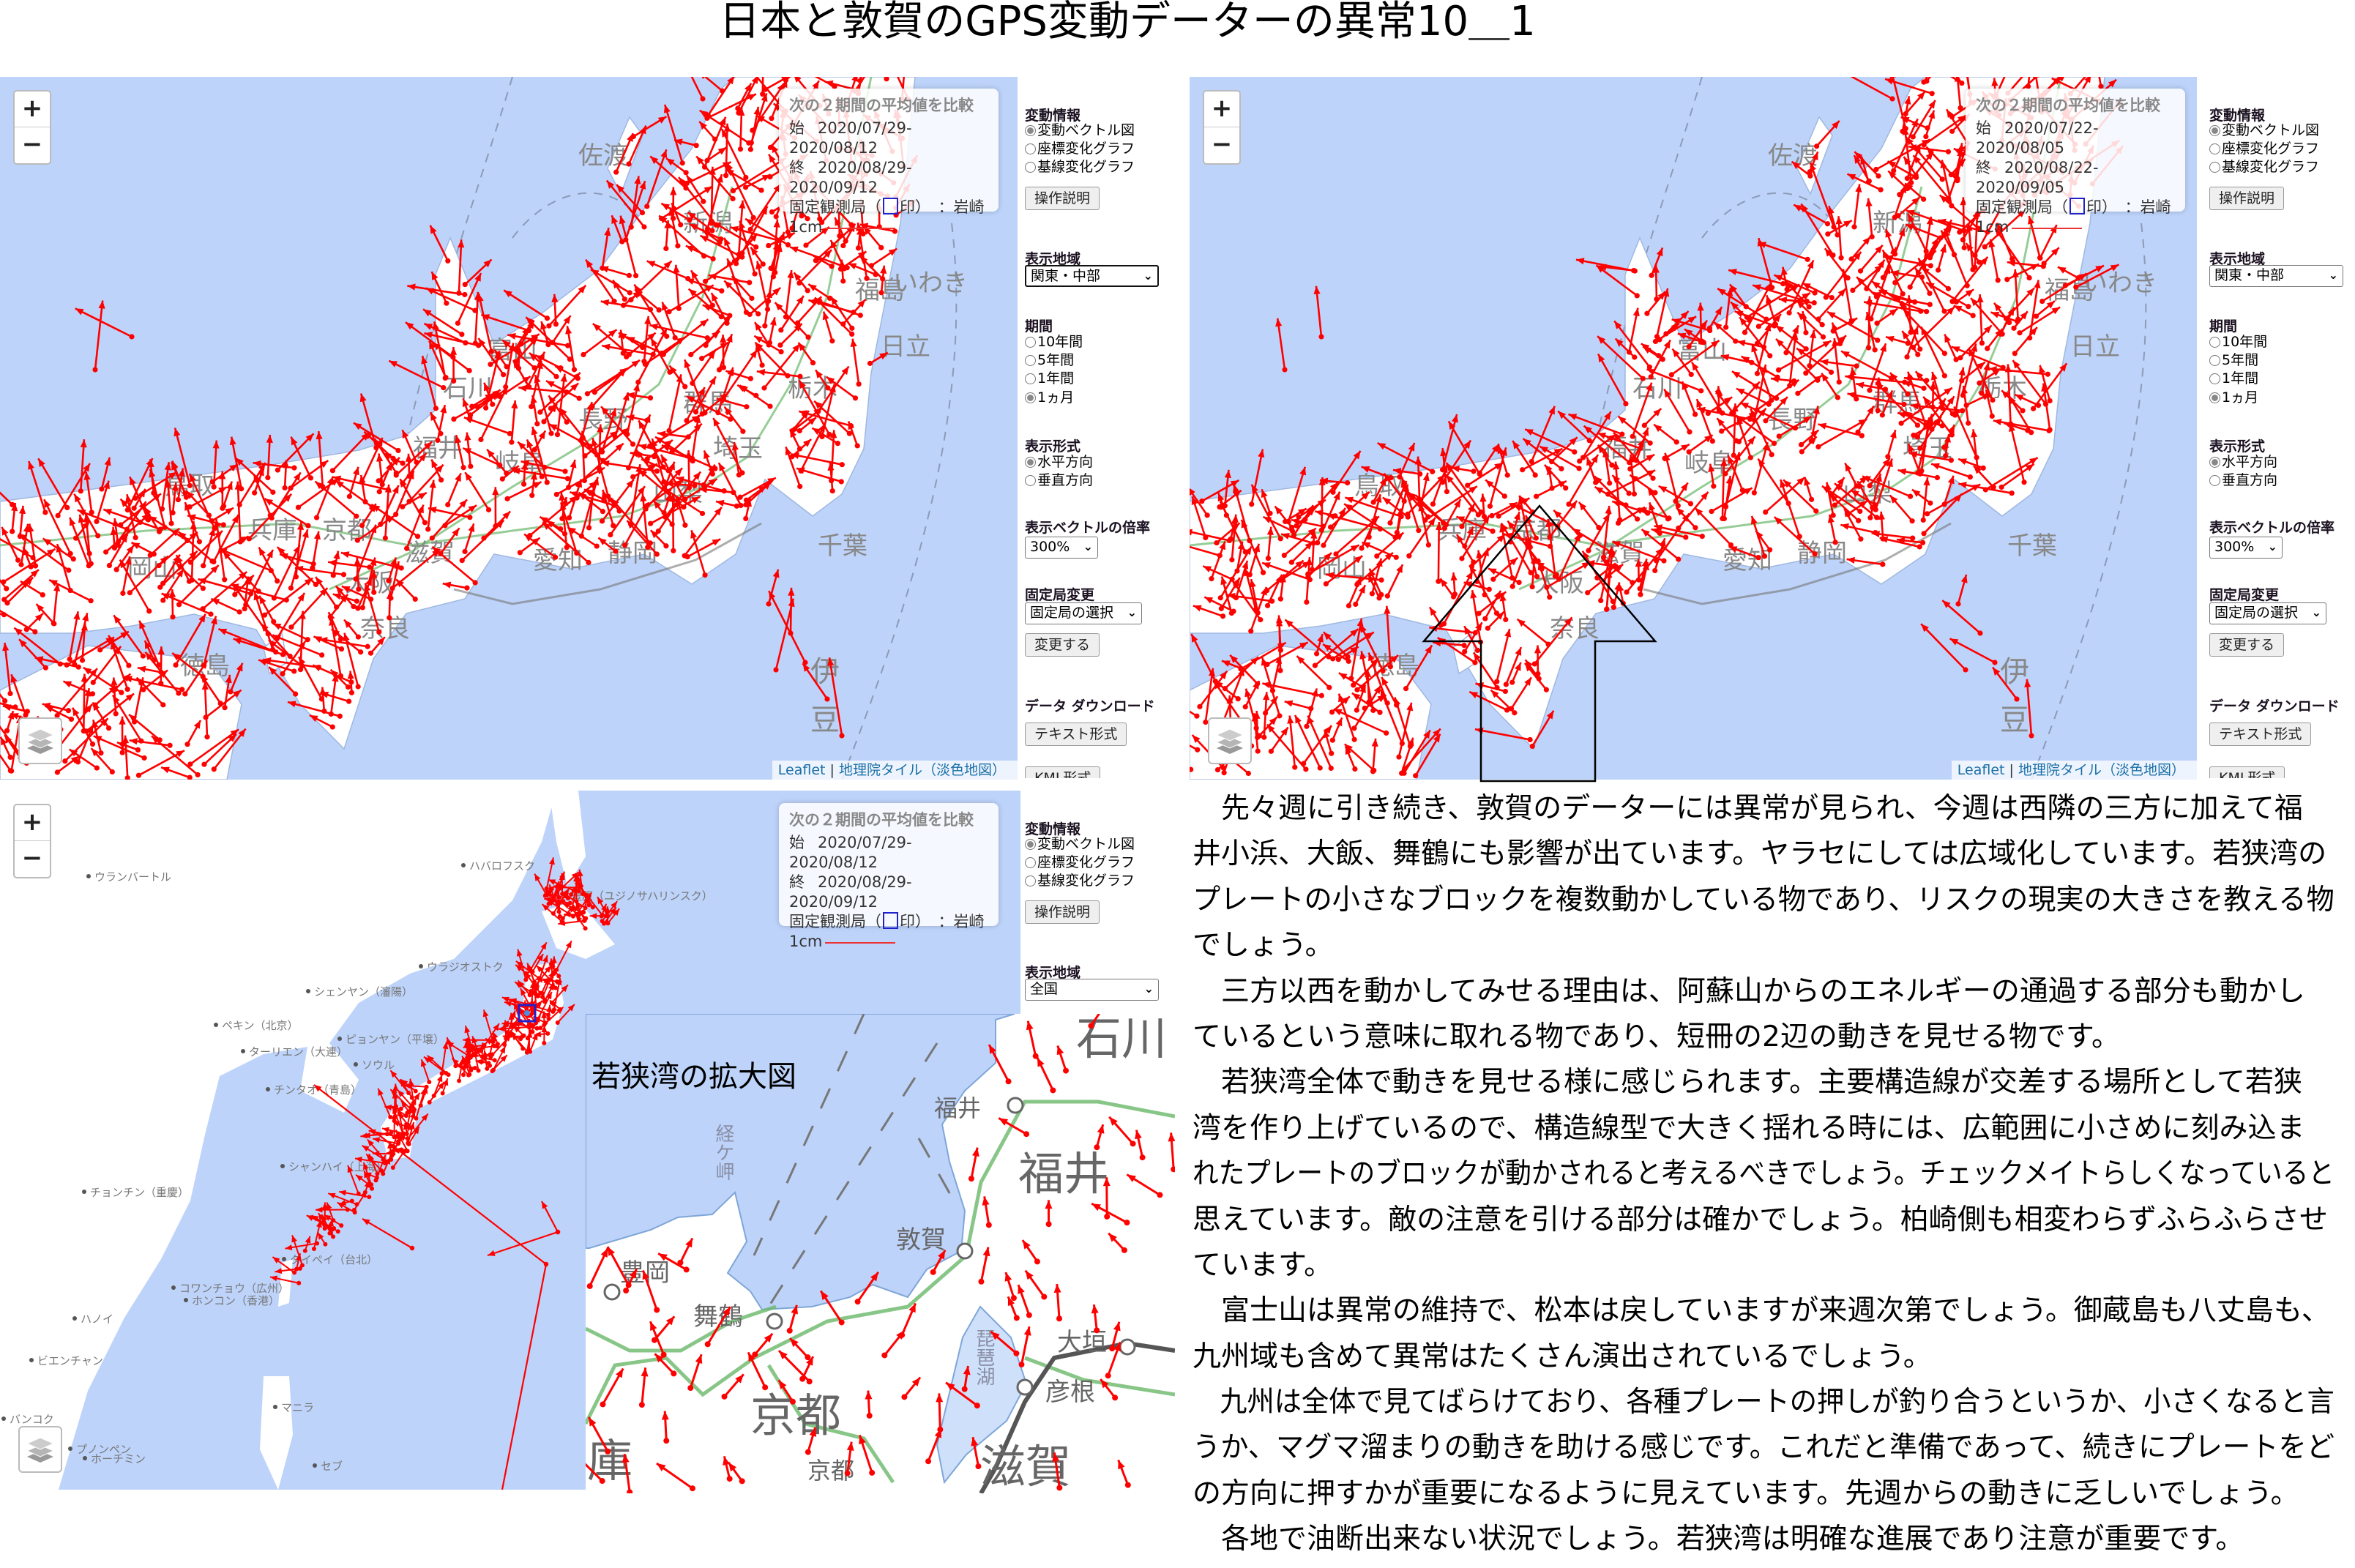  I want to click on region-select: 全国 ⌄, so click(1092, 990).